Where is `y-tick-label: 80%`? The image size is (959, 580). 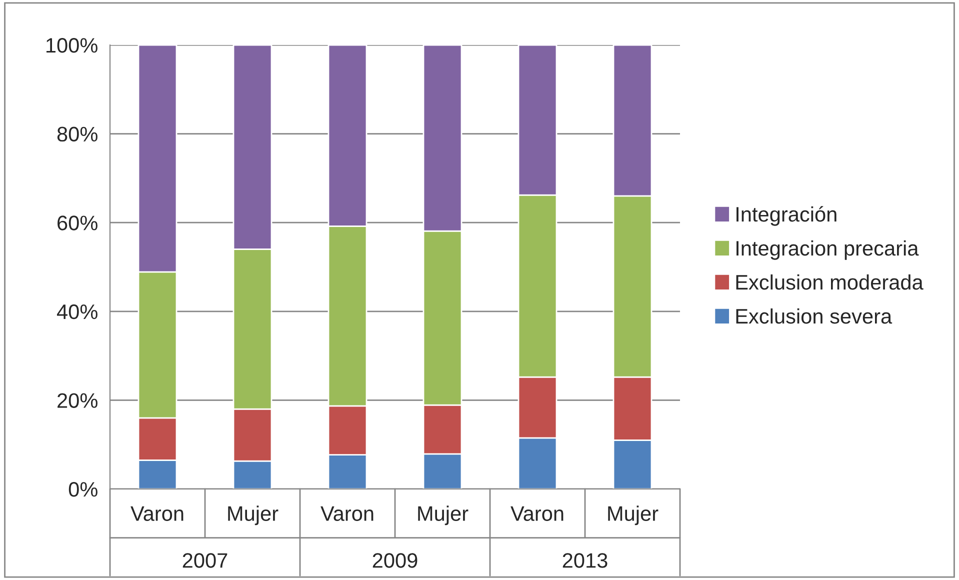 y-tick-label: 80% is located at coordinates (77, 134).